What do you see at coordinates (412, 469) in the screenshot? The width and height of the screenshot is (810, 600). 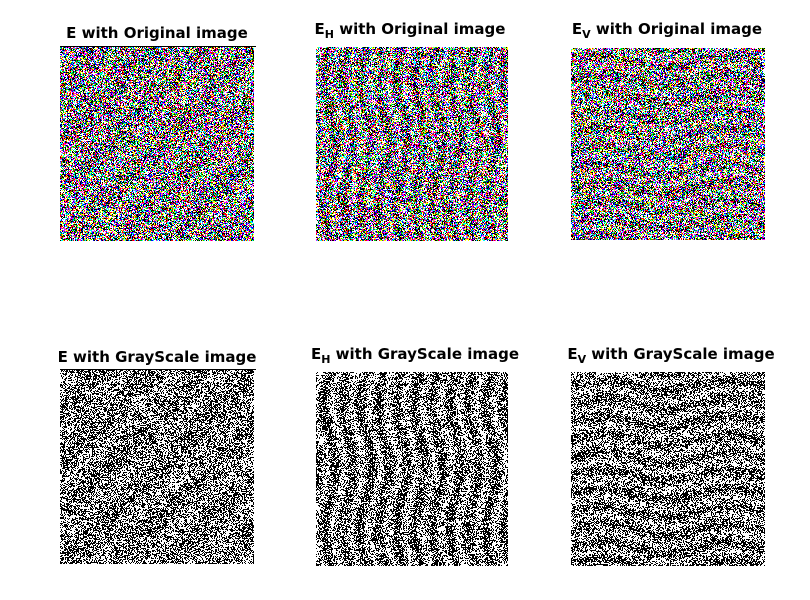 I see `encrypted-image-eh-binary` at bounding box center [412, 469].